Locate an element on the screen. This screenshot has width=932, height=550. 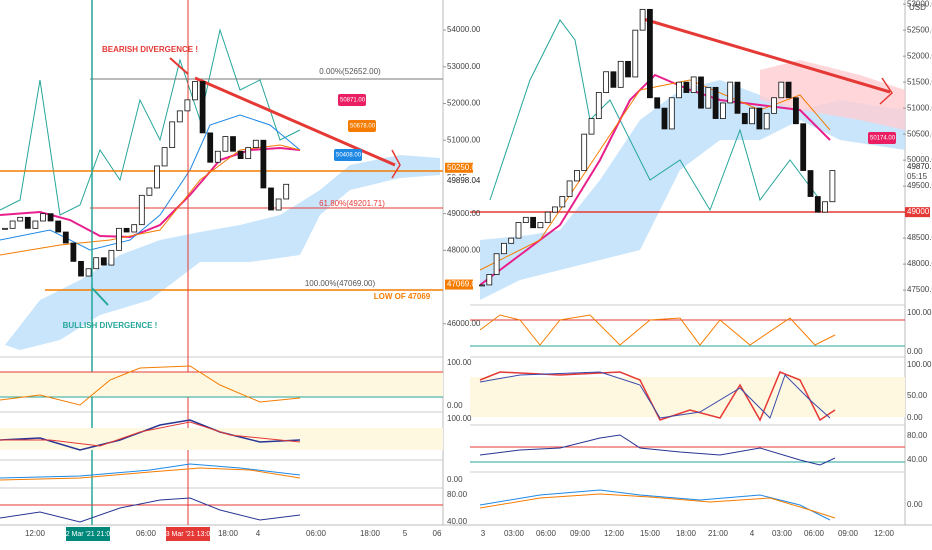
moving-average is located at coordinates (150, 192).